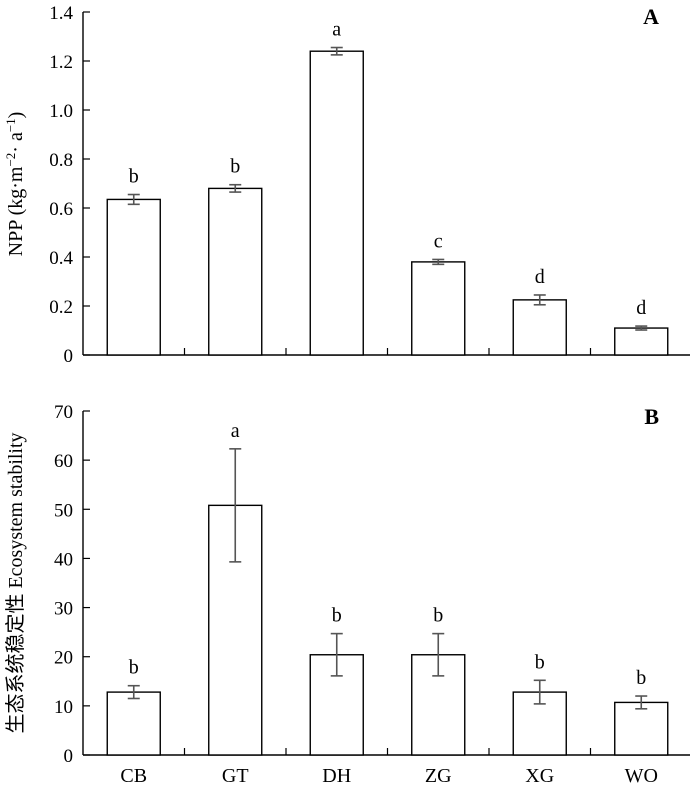  What do you see at coordinates (16, 115) in the screenshot?
I see `y-axis-label-part: )` at bounding box center [16, 115].